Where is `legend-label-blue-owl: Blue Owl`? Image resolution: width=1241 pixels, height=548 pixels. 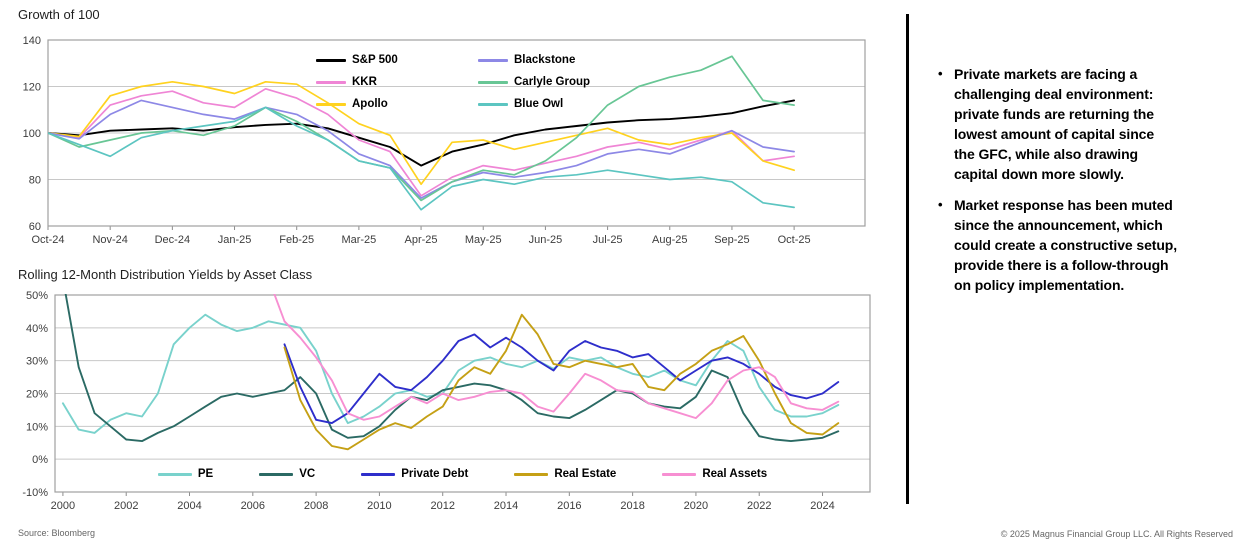
legend-label-blue-owl: Blue Owl is located at coordinates (539, 104).